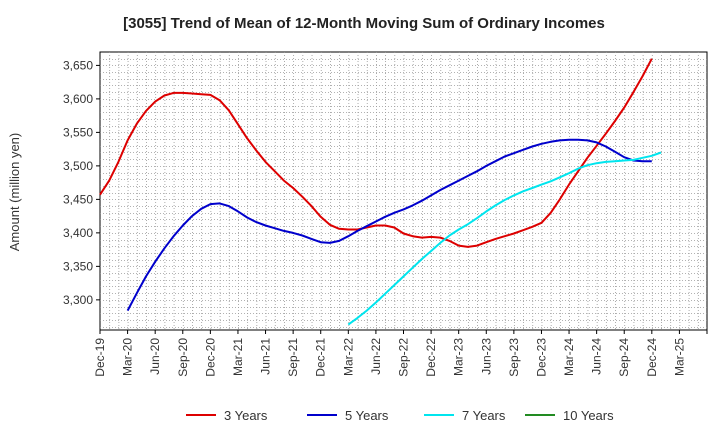  Describe the element at coordinates (400, 415) in the screenshot. I see `legend: 3 Years 5 Years 7 Years 10 Years` at that location.